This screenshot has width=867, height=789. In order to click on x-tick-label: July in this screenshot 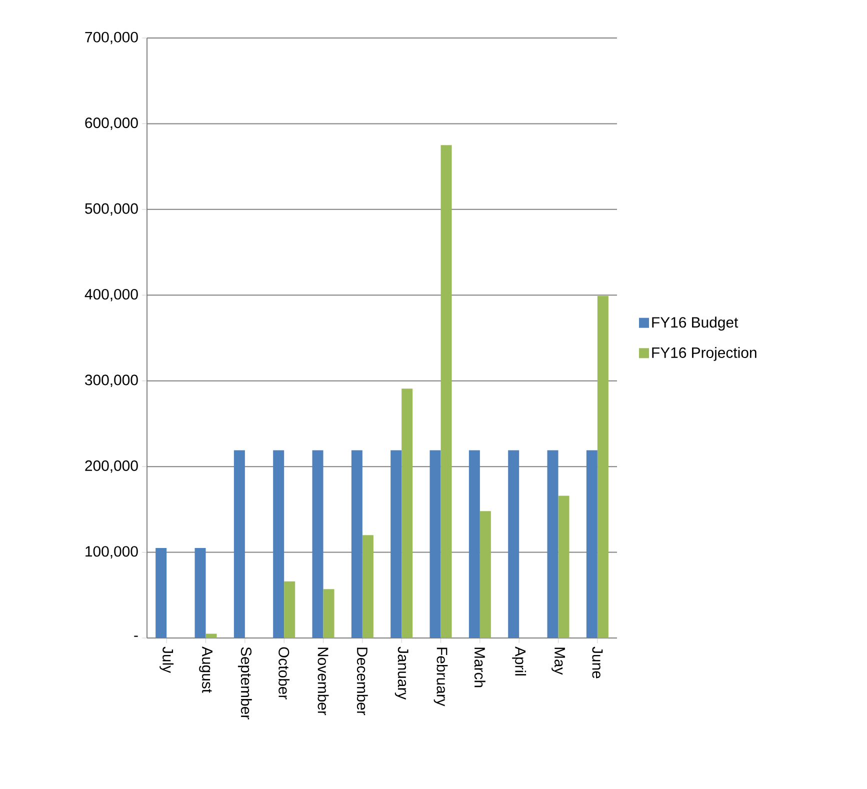, I will do `click(167, 660)`.